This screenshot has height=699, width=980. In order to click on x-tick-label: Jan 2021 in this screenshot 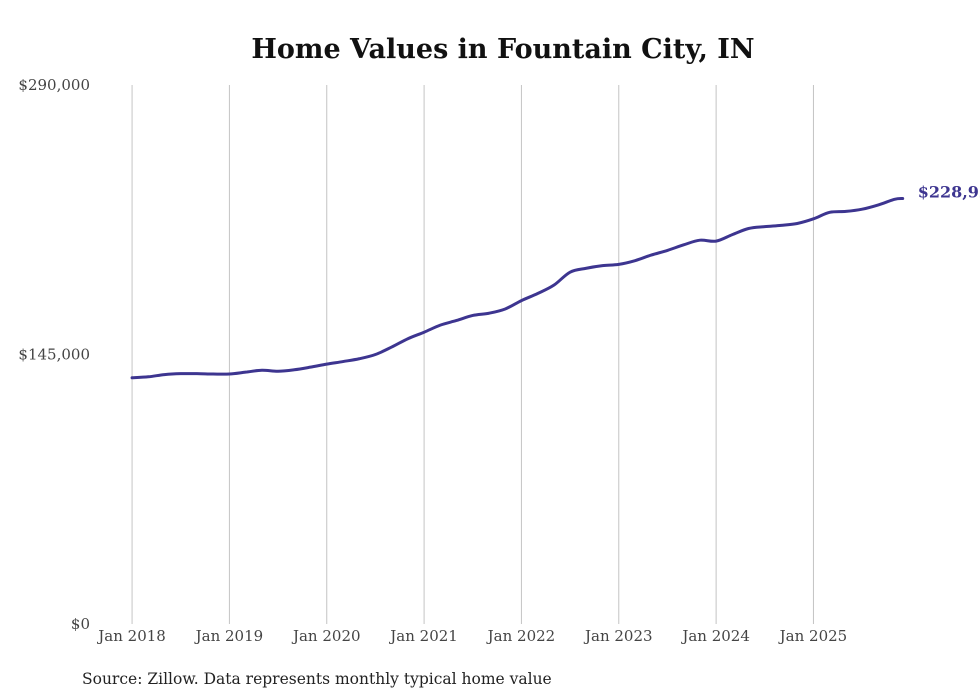, I will do `click(423, 636)`.